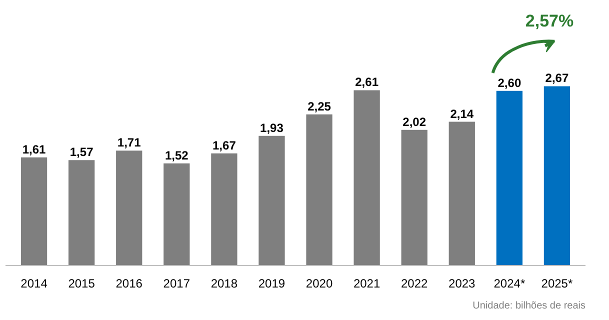 The image size is (609, 320). I want to click on data-label: 2,67, so click(557, 78).